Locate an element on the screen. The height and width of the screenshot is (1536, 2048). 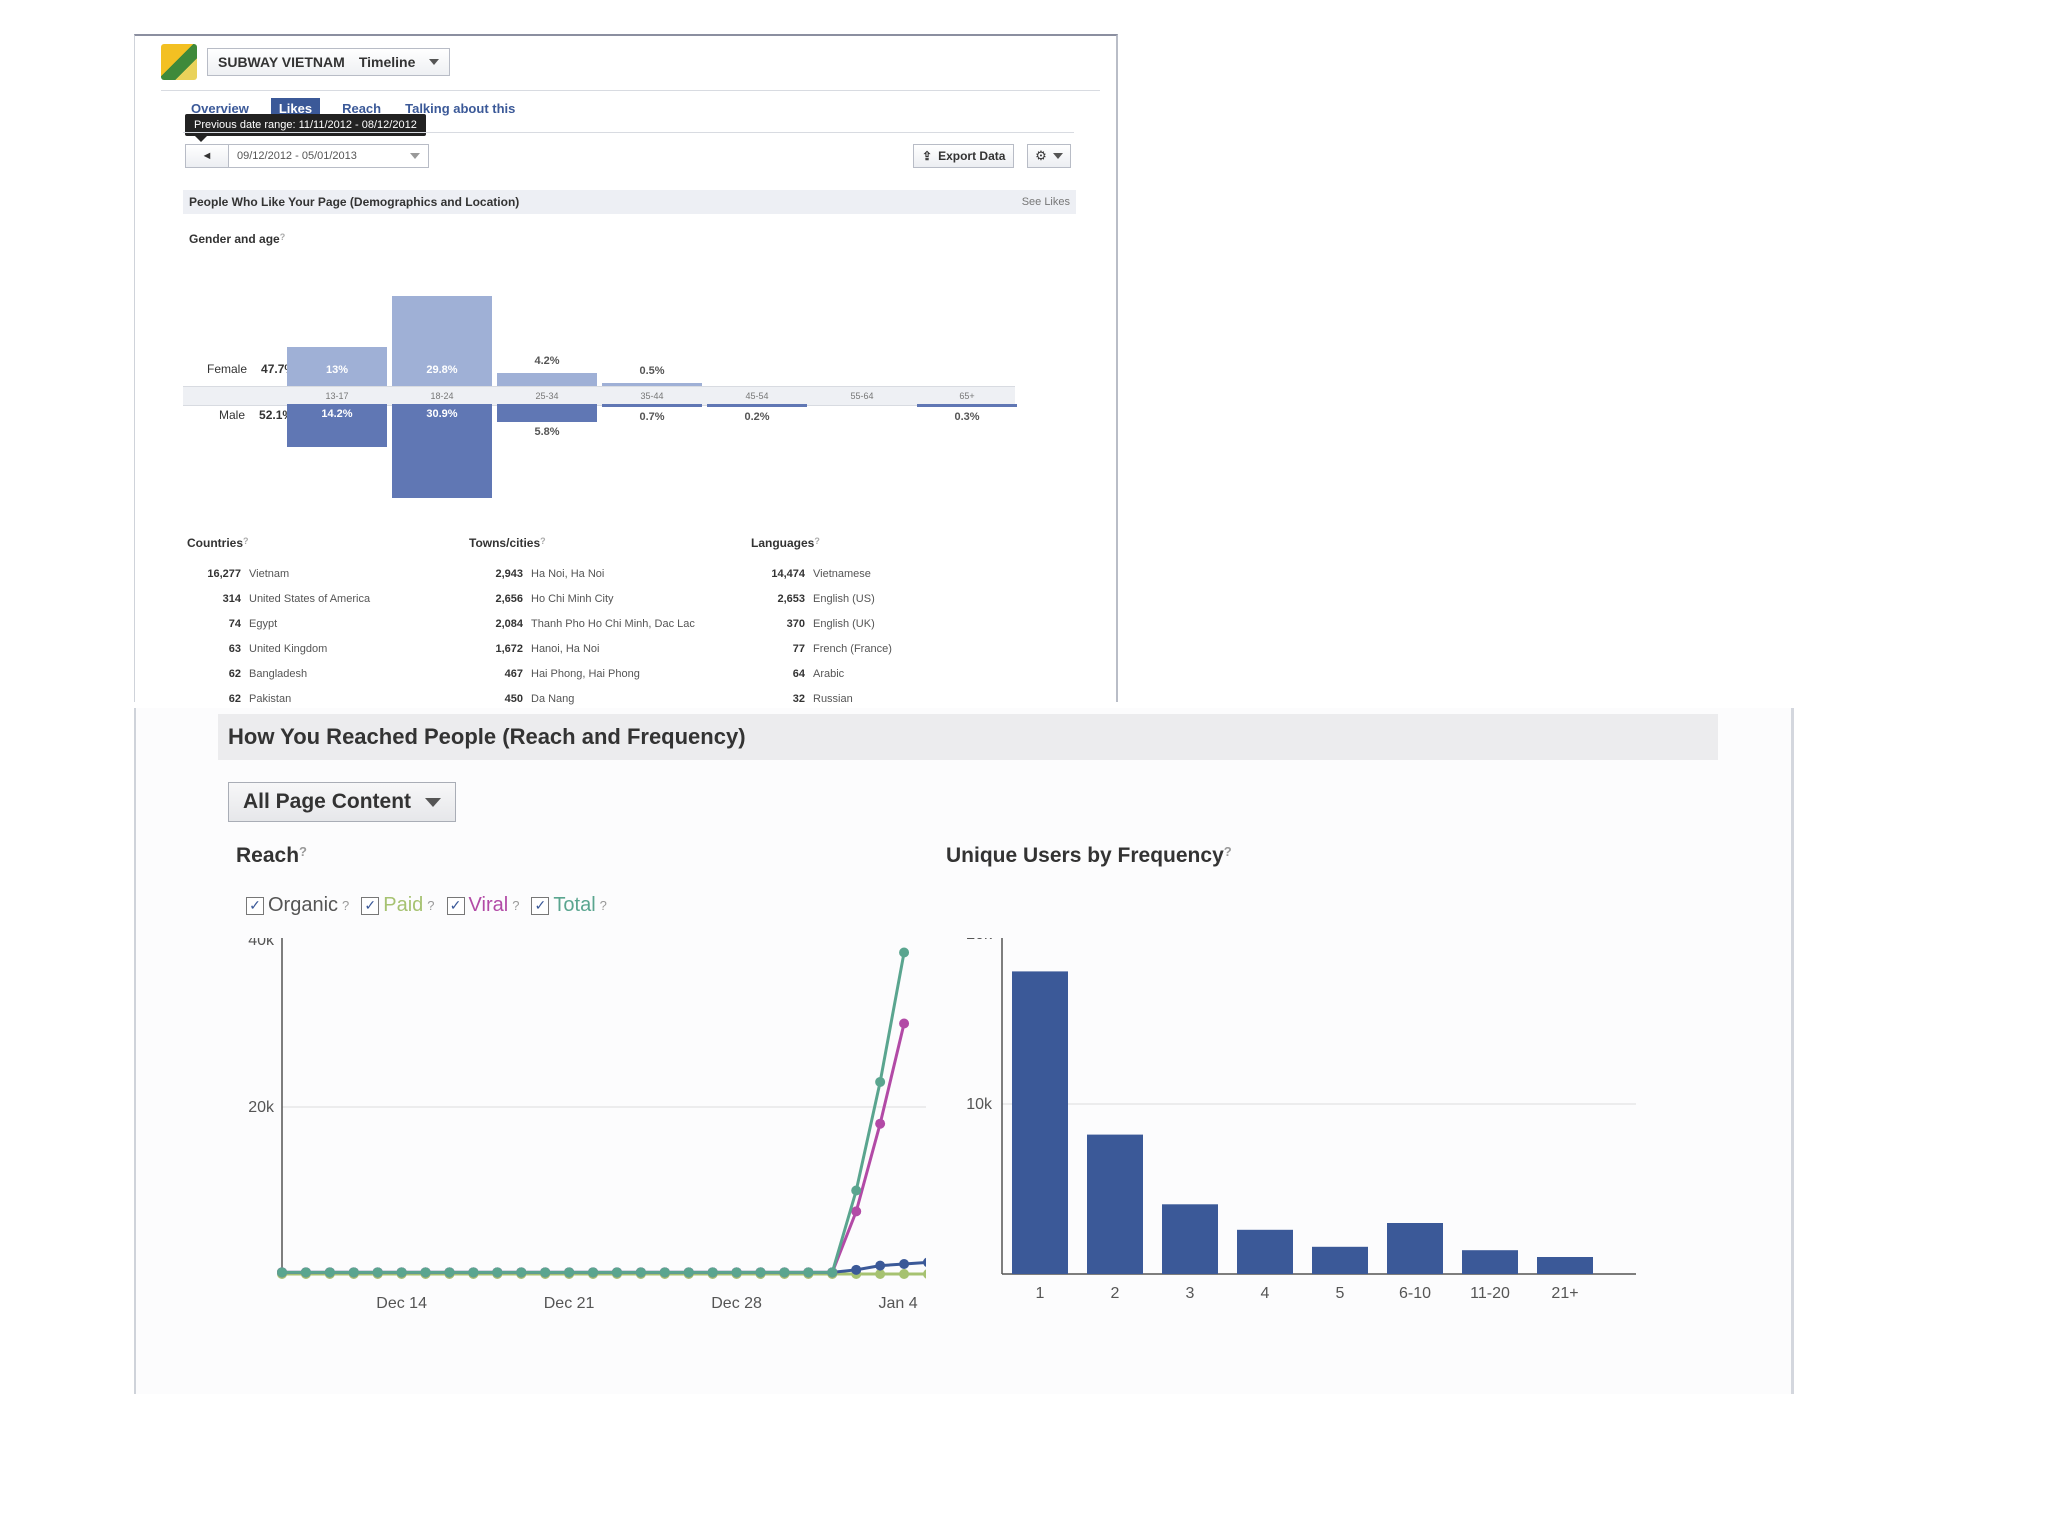
date-range-field: 09/12/2012 - 05/01/2013 is located at coordinates (329, 156).